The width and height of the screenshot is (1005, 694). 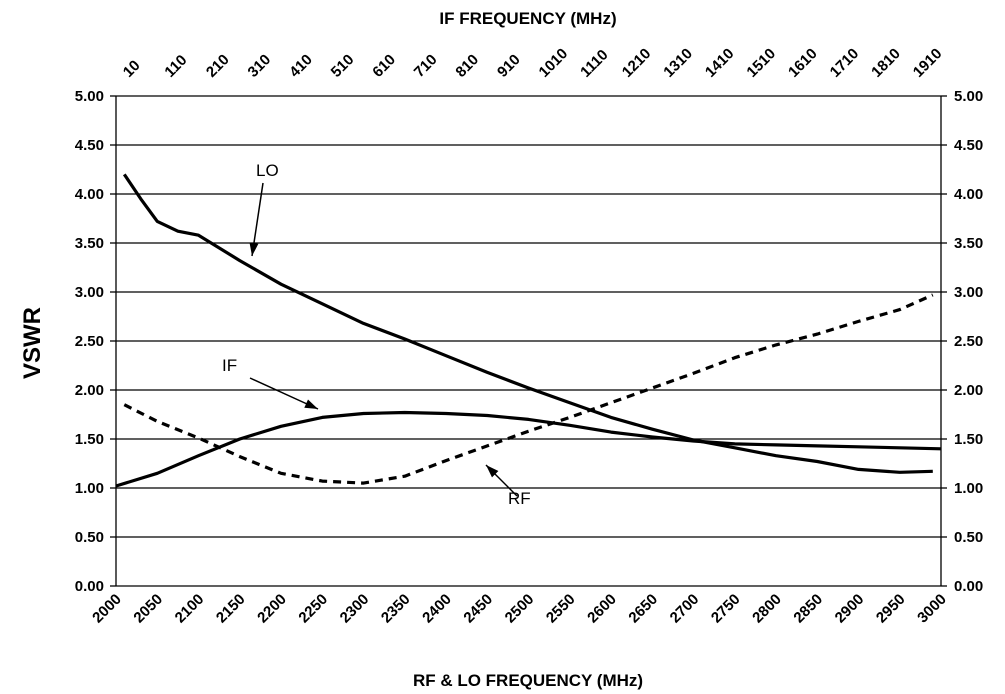 I want to click on x-tick-label: 2950, so click(x=891, y=609).